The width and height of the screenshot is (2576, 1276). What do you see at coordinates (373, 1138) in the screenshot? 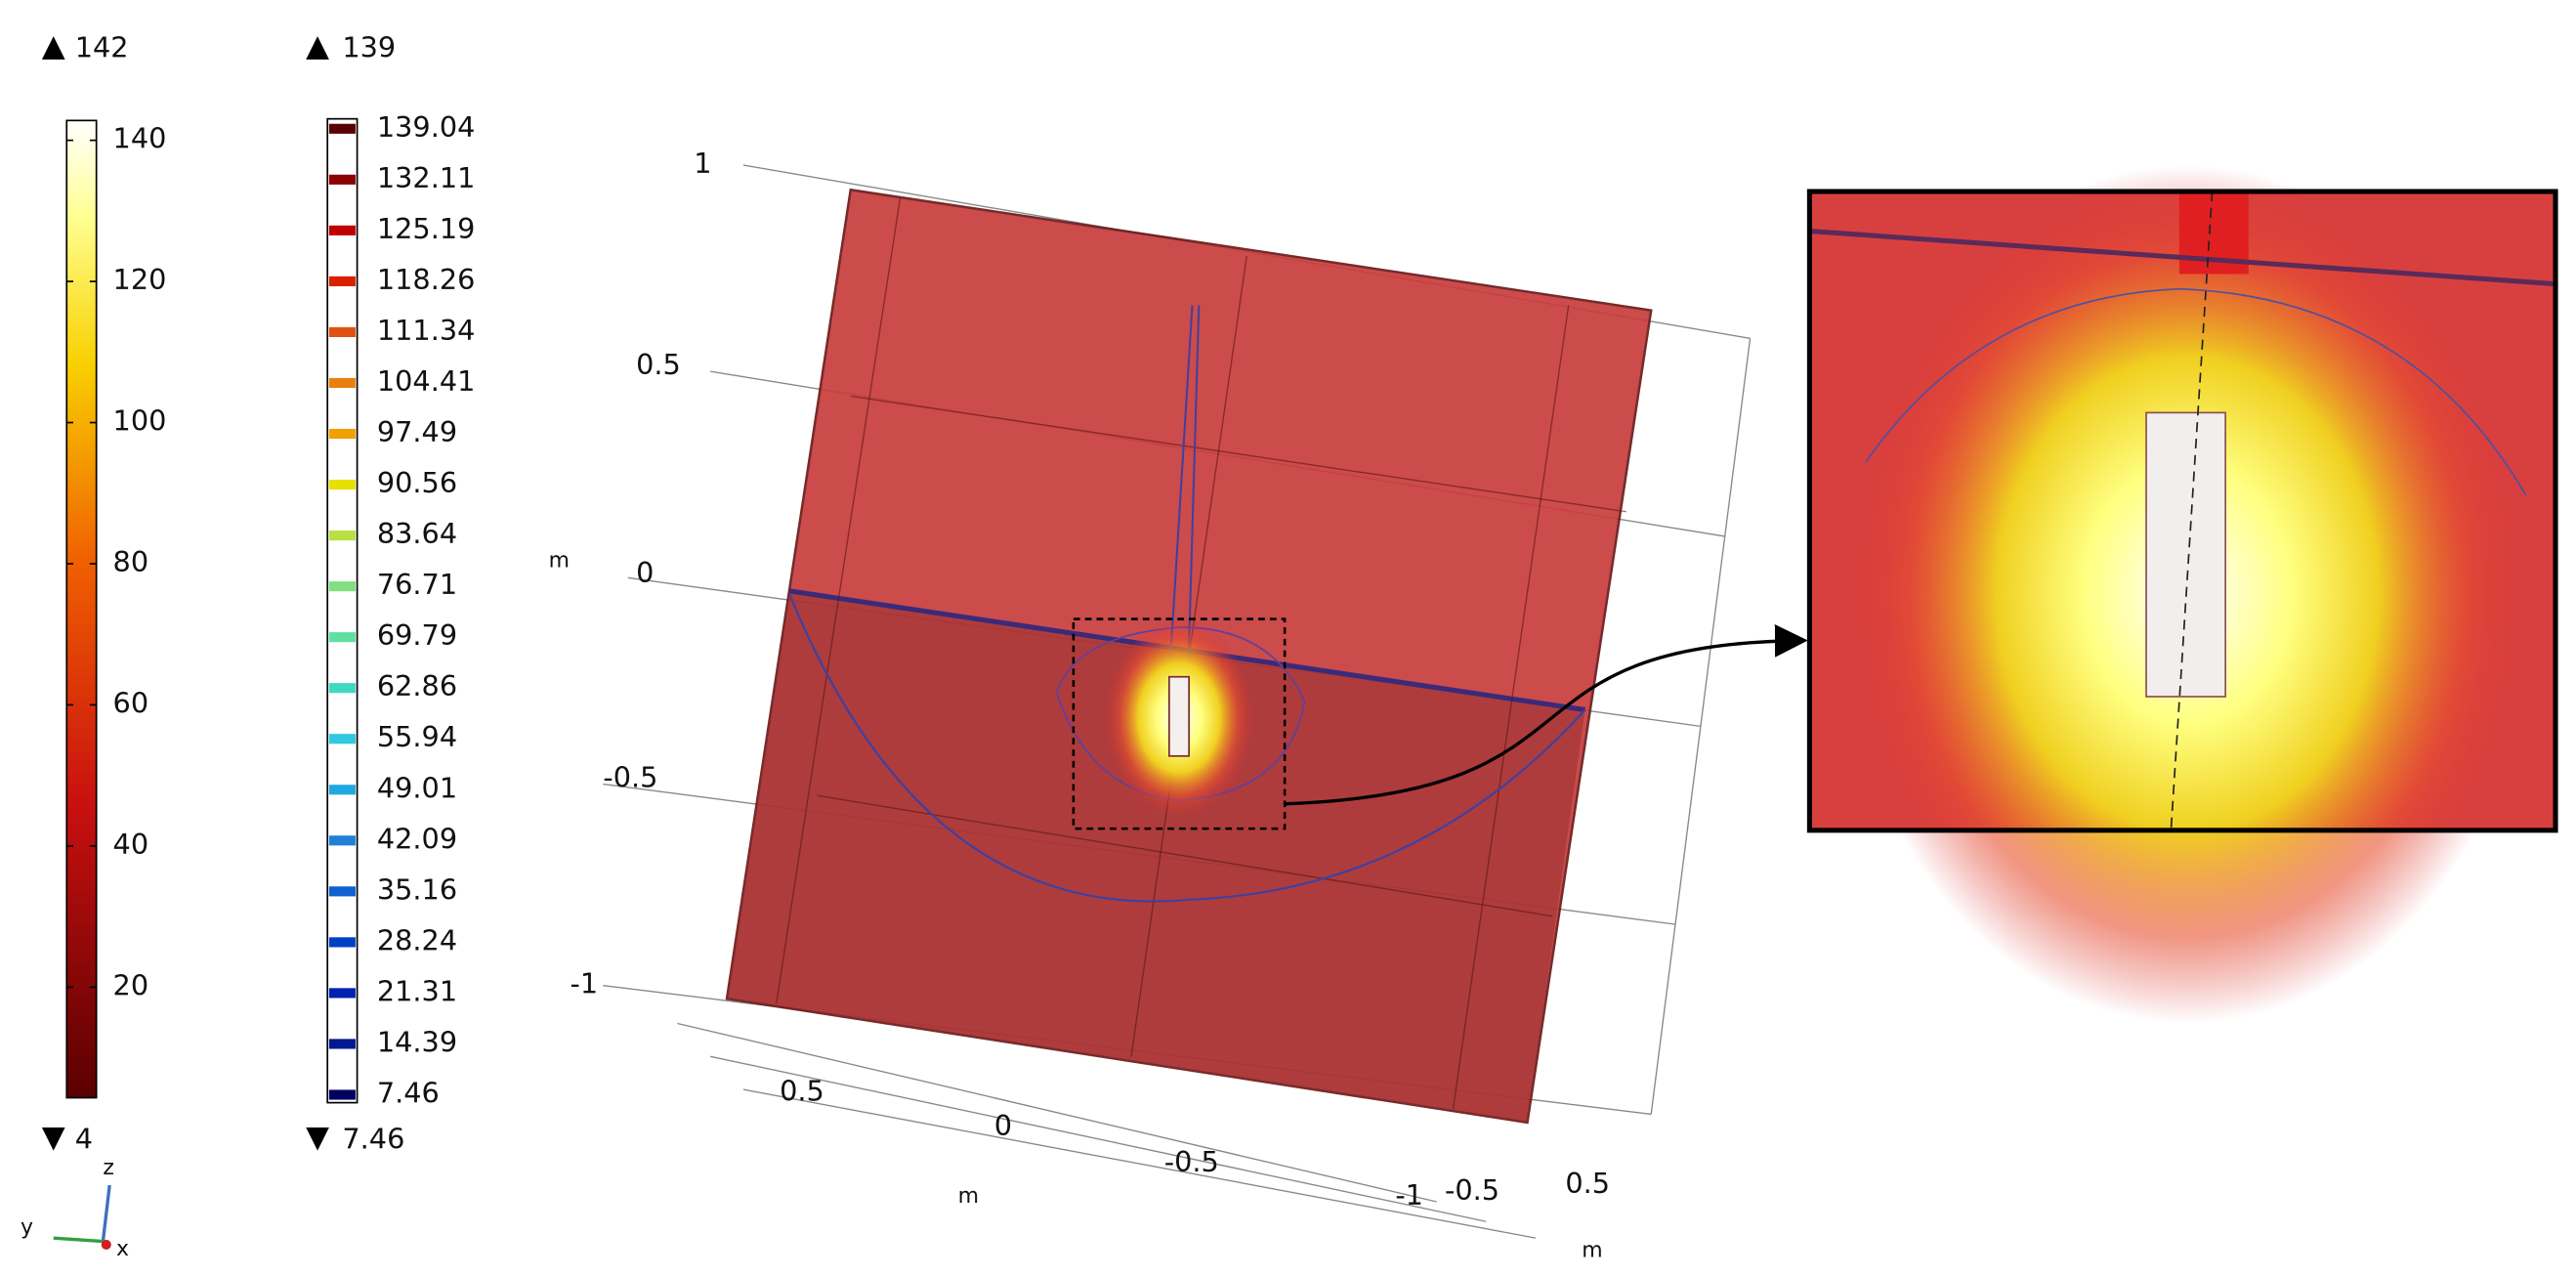
I see `contour-min: 7.46` at bounding box center [373, 1138].